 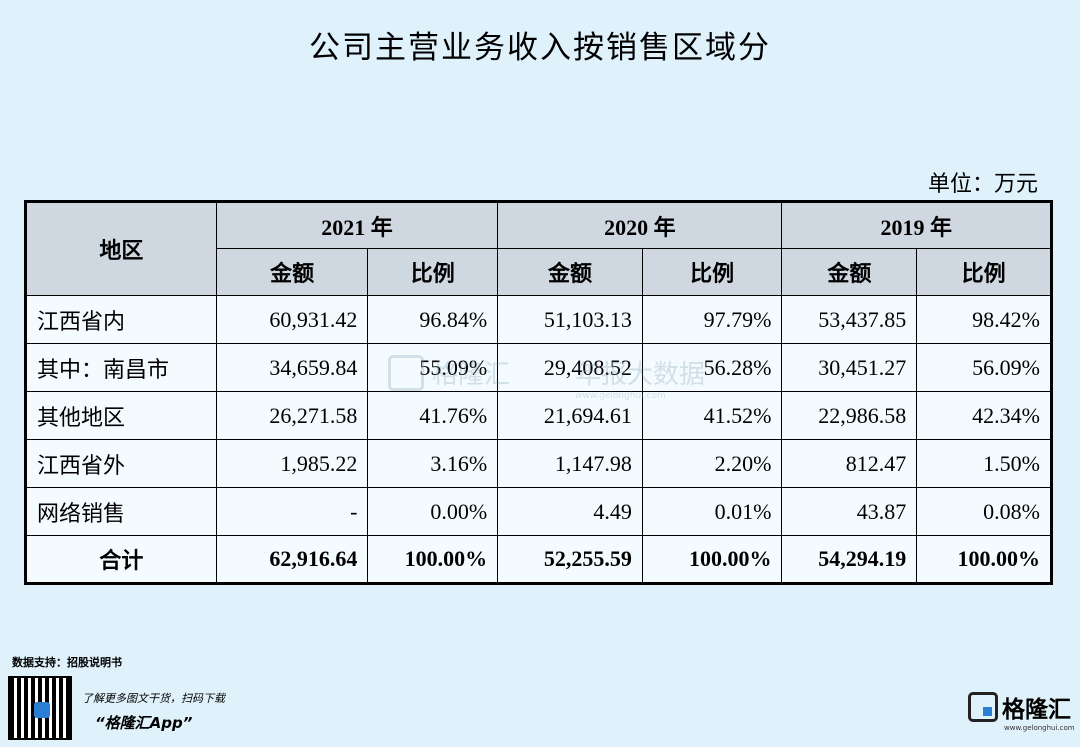 What do you see at coordinates (121, 319) in the screenshot?
I see `row-label: 江西省内` at bounding box center [121, 319].